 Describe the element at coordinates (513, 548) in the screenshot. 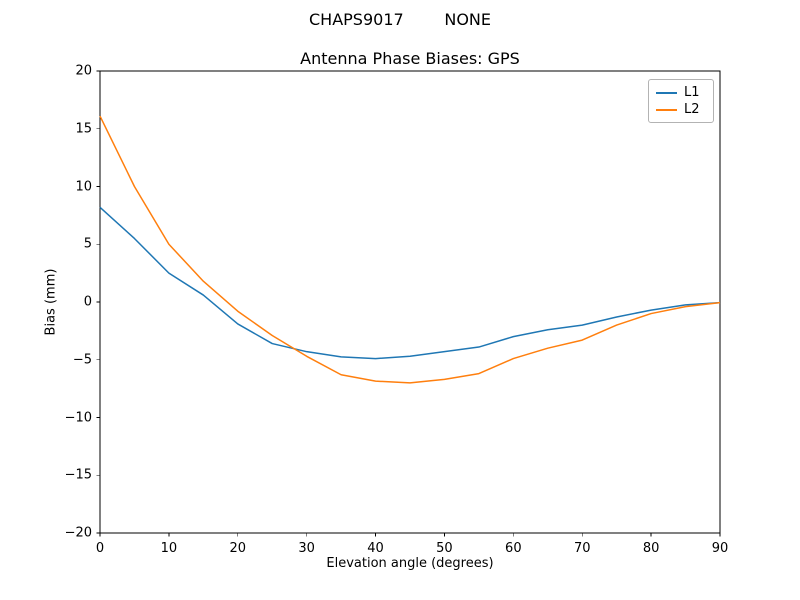

I see `x-tick-label: 60` at that location.